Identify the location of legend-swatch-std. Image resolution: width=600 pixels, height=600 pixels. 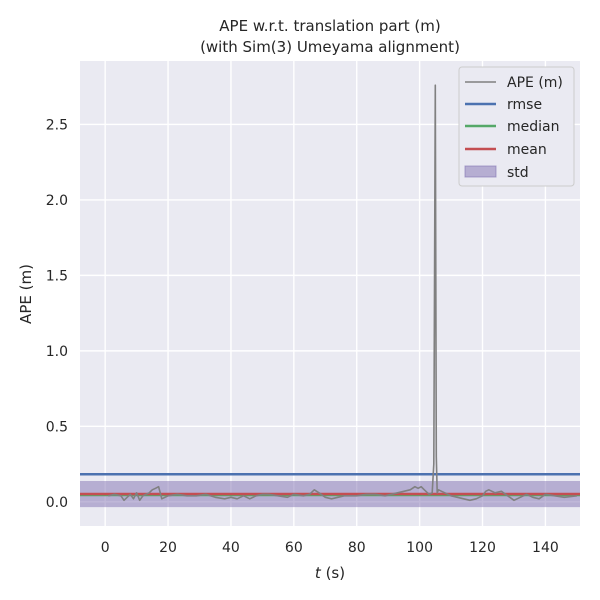
(480, 171).